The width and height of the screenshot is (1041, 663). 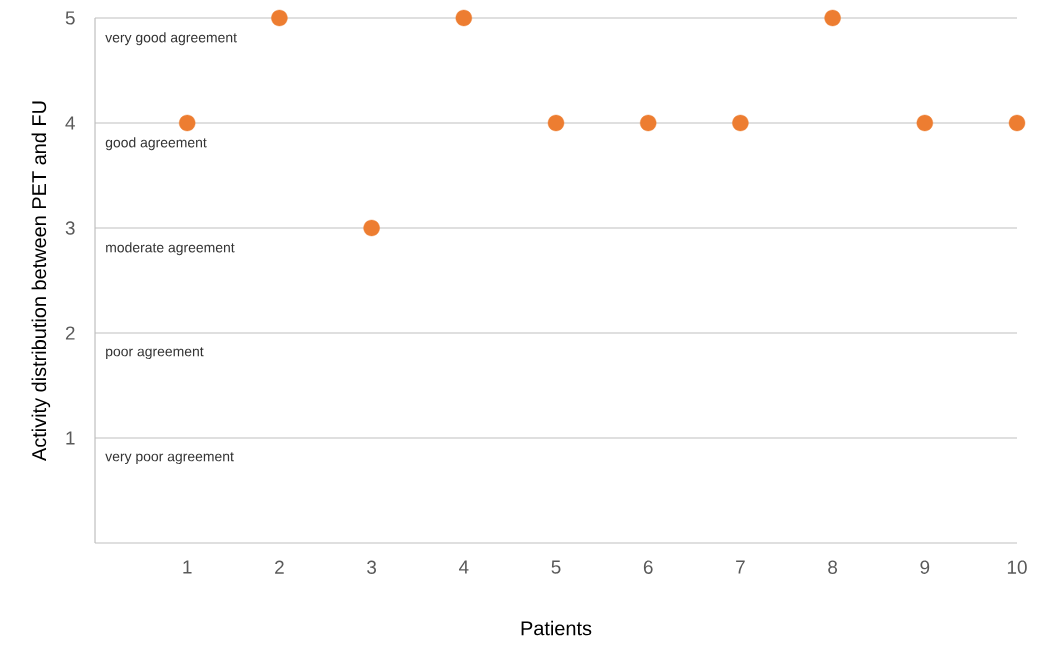 I want to click on annotation: poor agreement, so click(x=155, y=353).